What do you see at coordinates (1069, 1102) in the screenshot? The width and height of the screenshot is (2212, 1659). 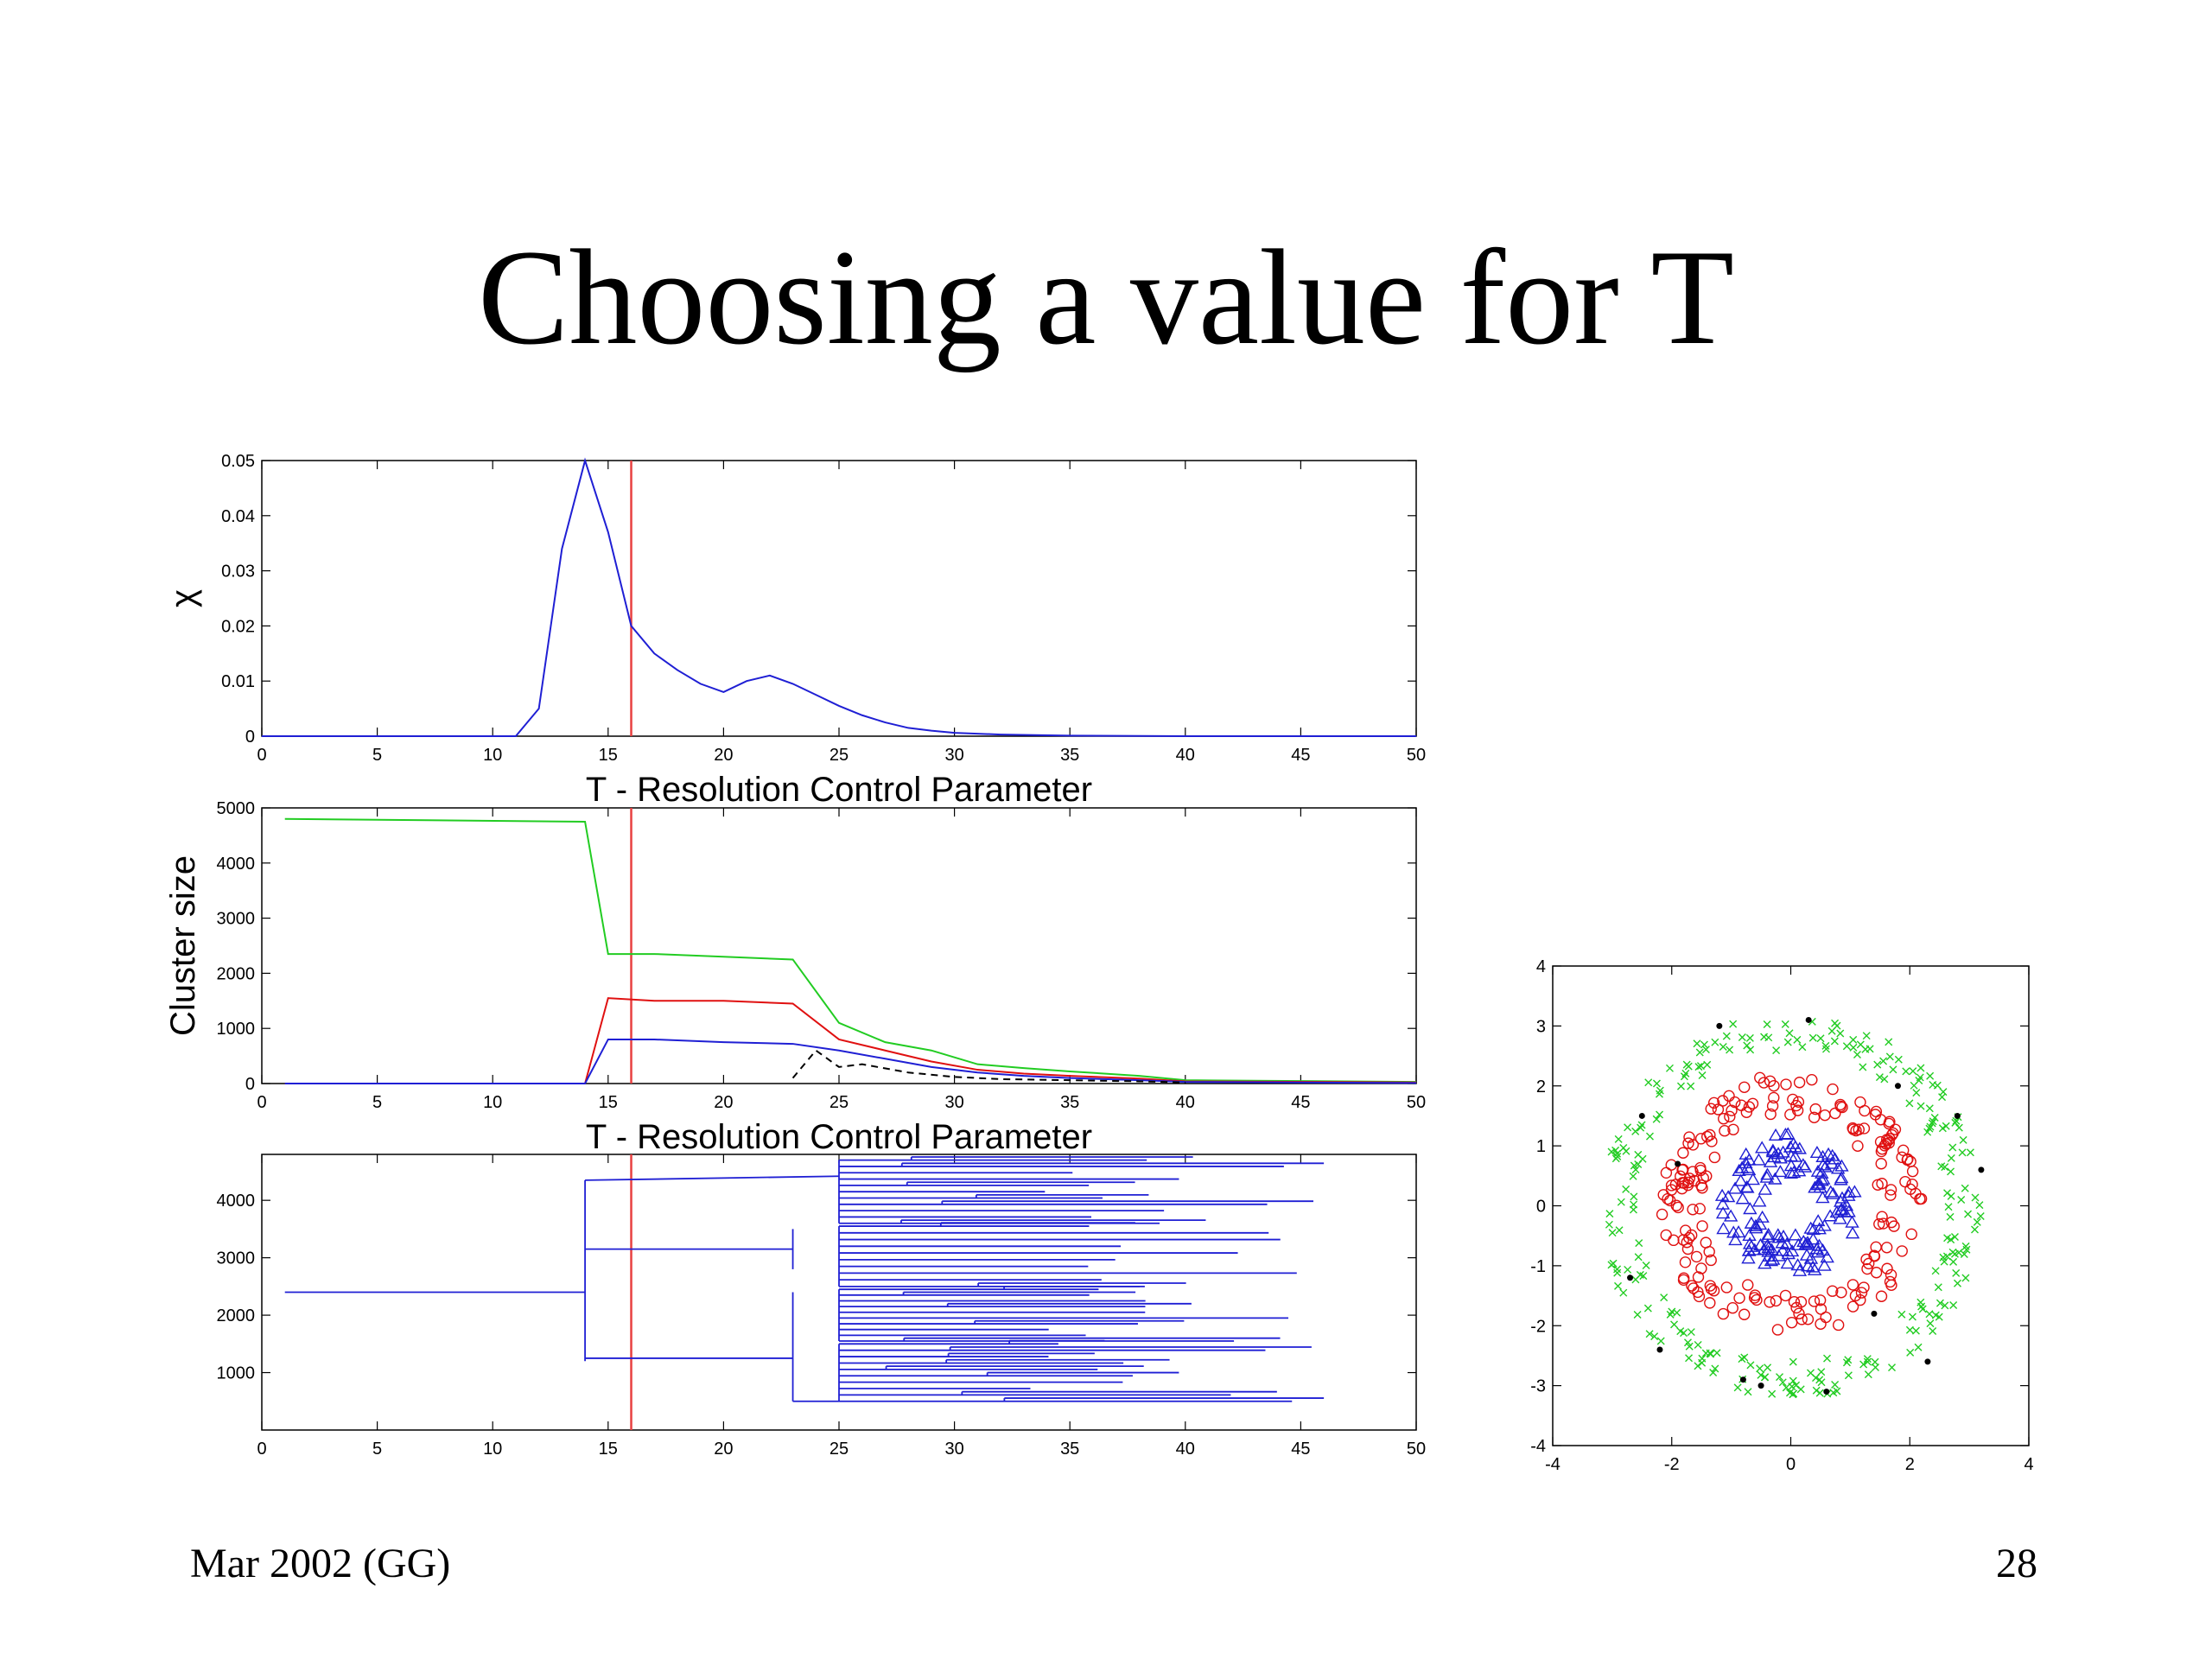 I see `size-xtick-label: 35` at bounding box center [1069, 1102].